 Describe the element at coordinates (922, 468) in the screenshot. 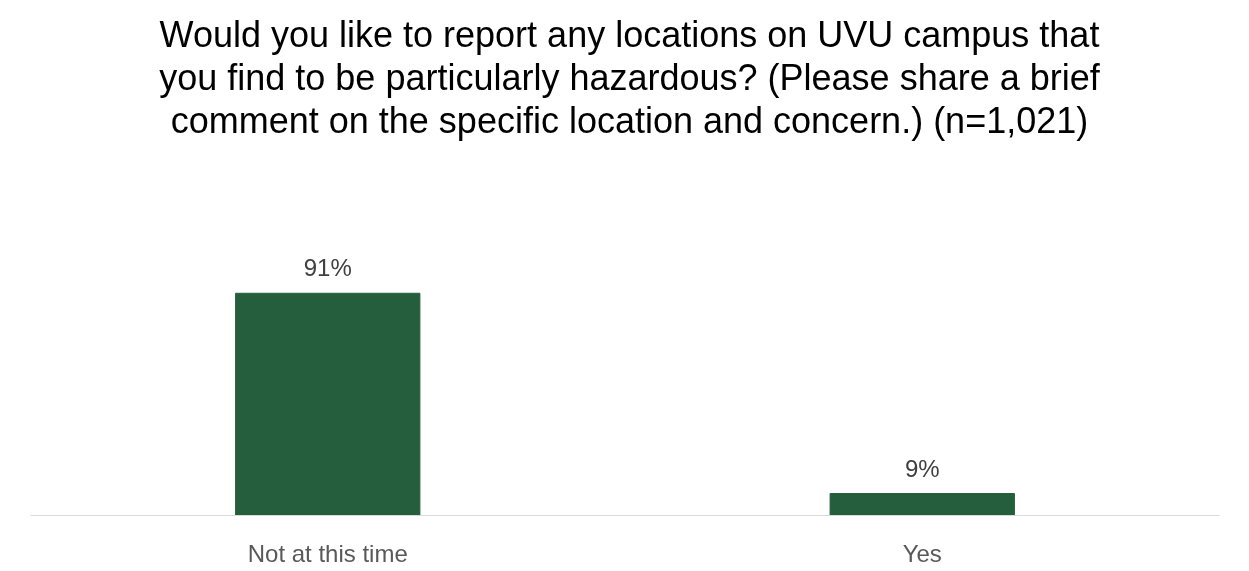

I see `data-label: 9%` at that location.